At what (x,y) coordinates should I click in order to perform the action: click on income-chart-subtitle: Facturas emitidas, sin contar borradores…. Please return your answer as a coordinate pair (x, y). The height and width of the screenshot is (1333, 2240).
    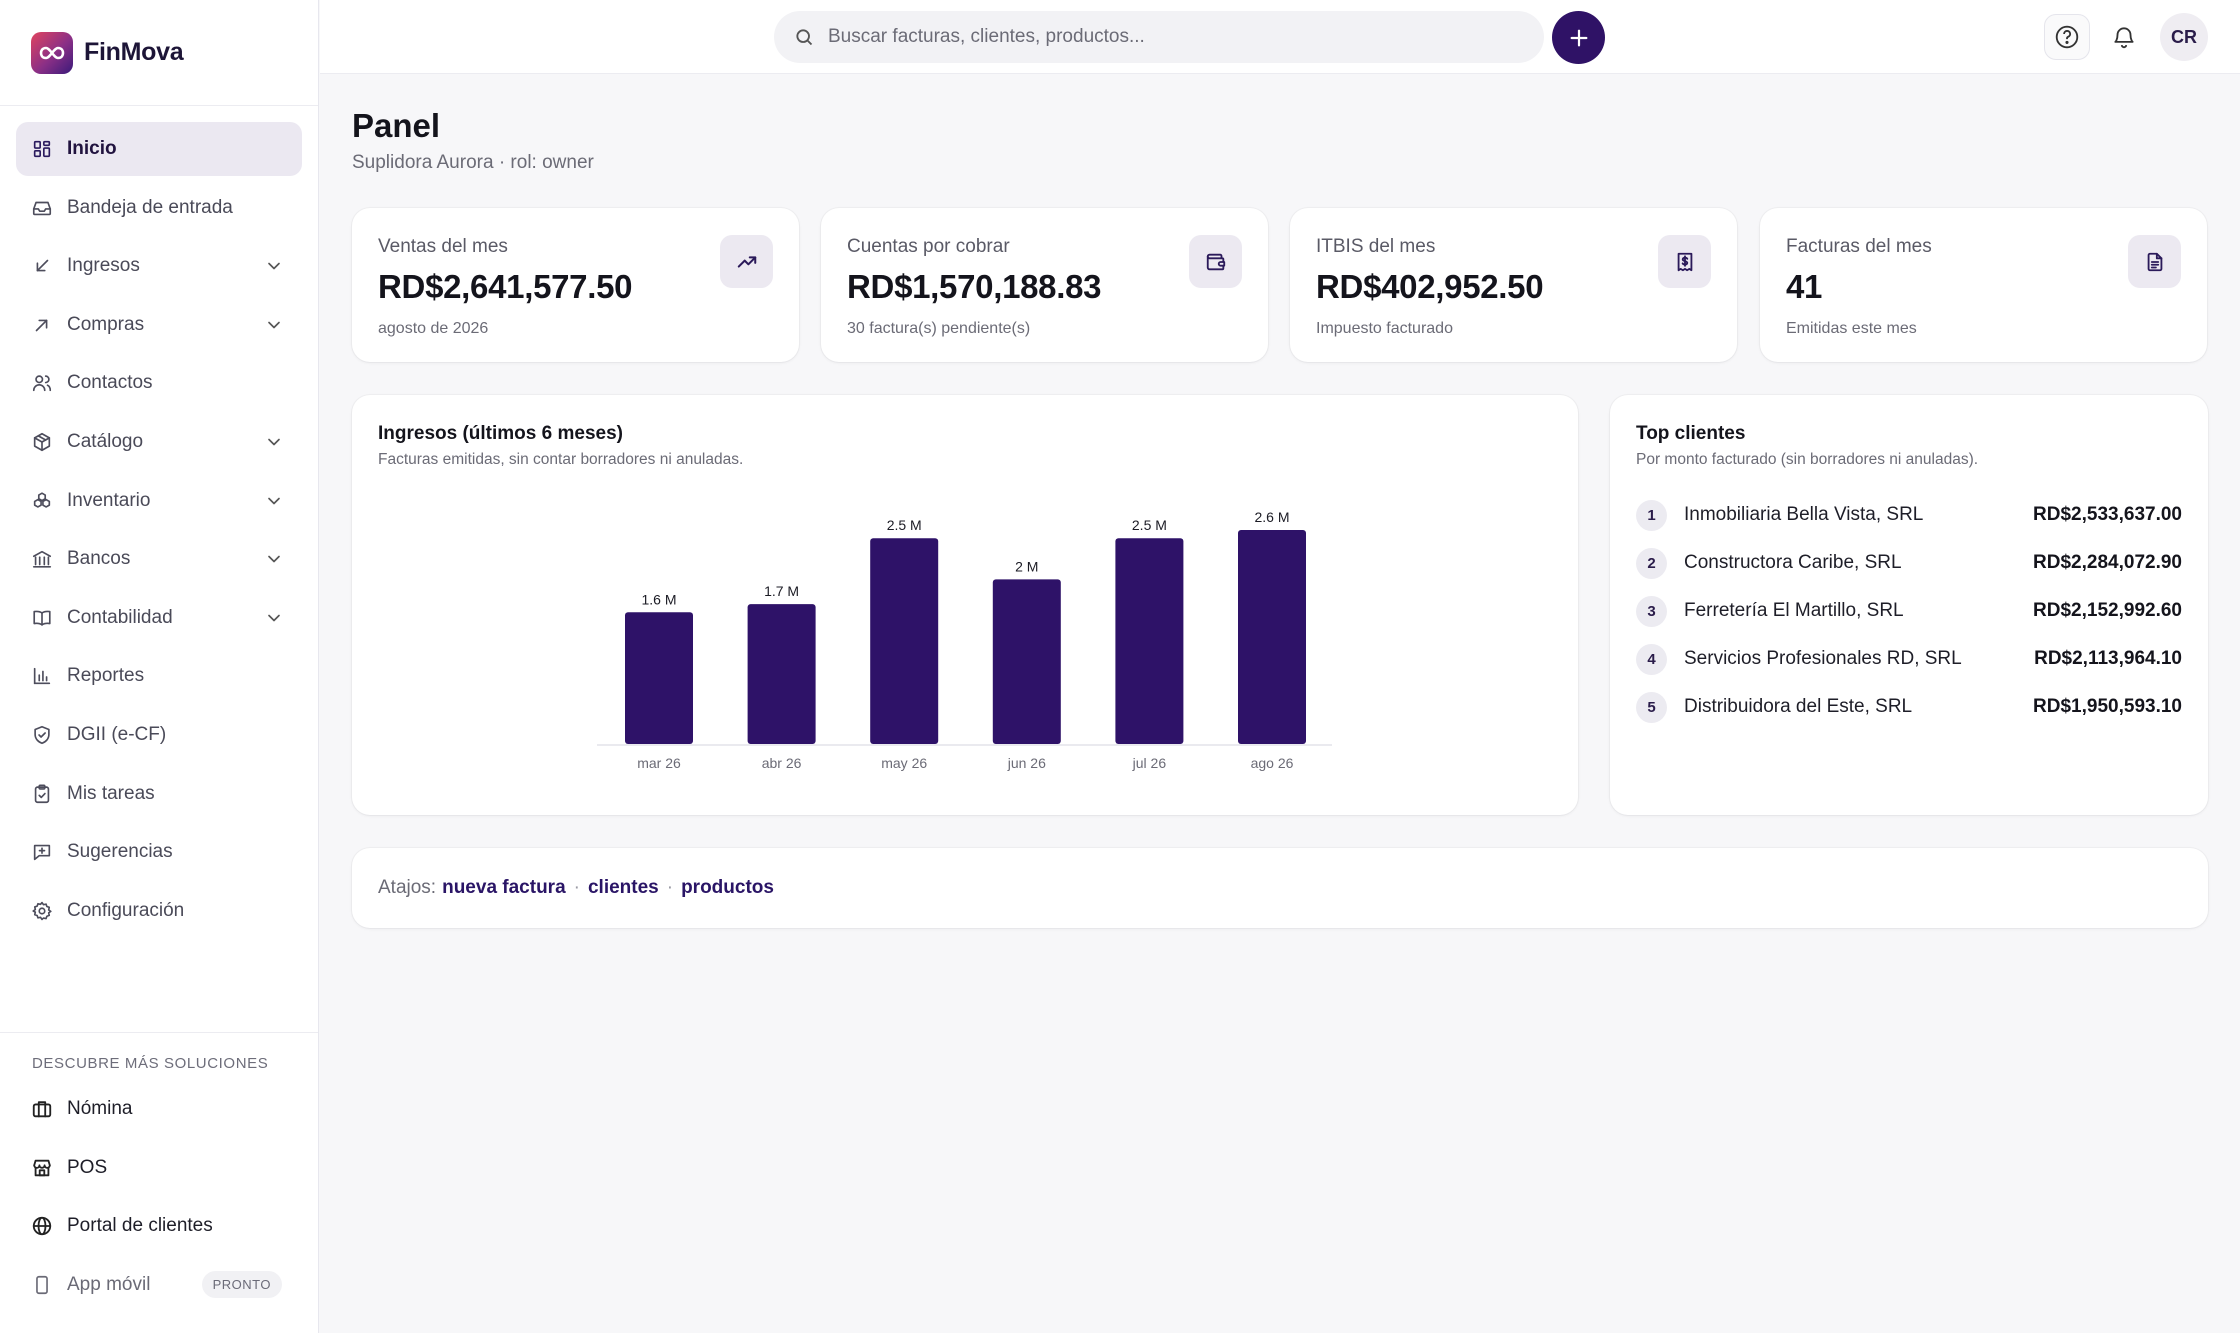
    Looking at the image, I should click on (561, 459).